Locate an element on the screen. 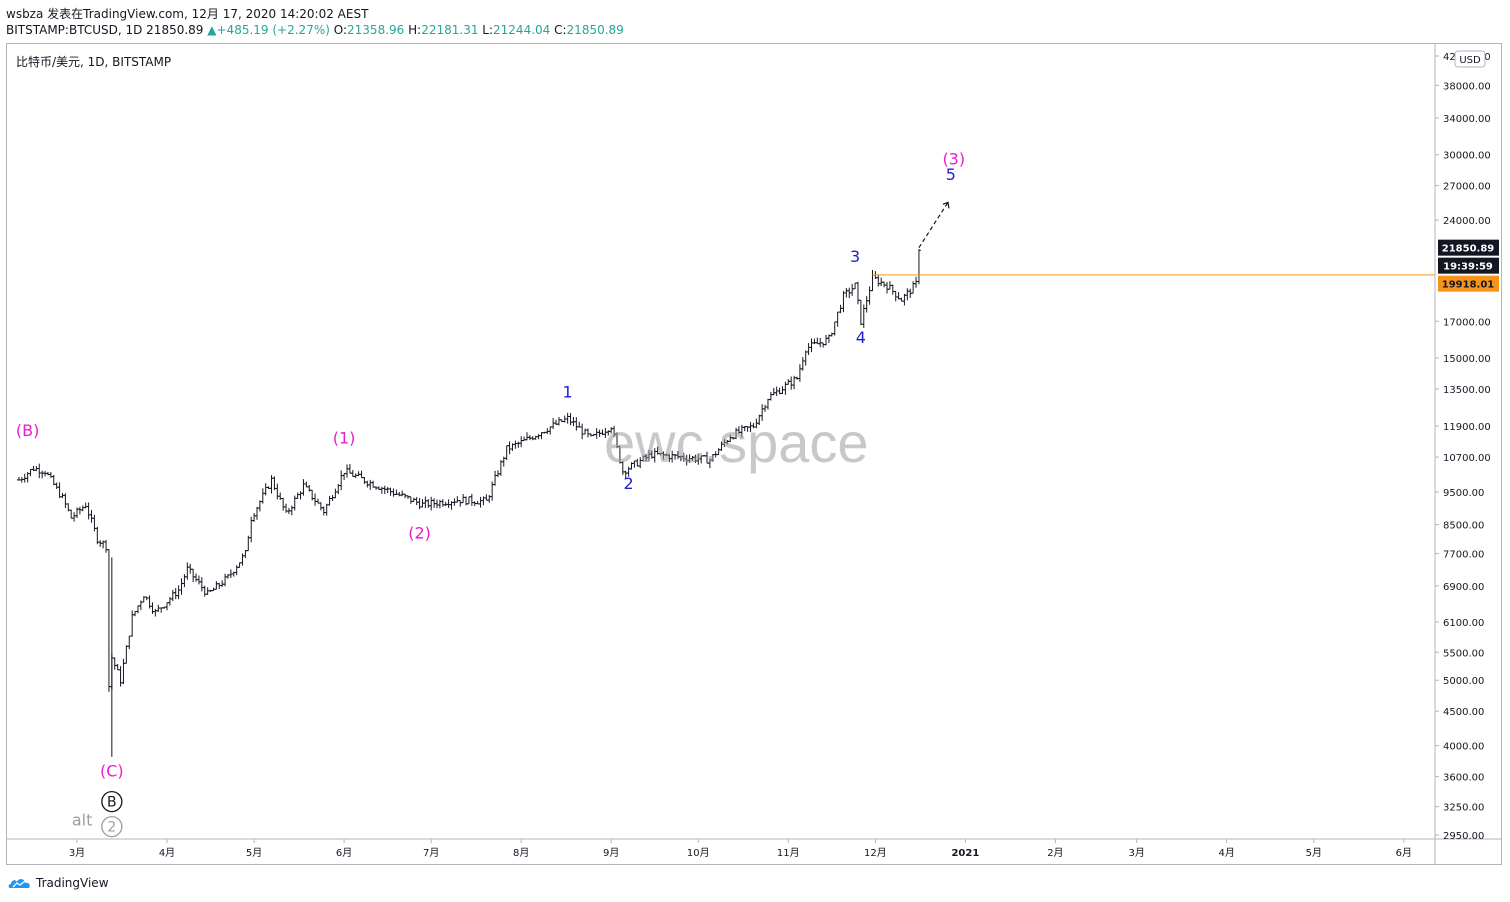  level-price-badge-text: 19918.01 is located at coordinates (1468, 285).